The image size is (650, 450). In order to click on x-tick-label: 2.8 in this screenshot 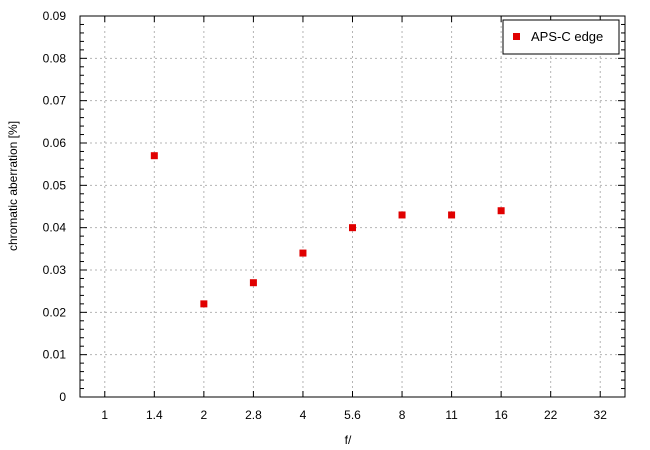, I will do `click(253, 415)`.